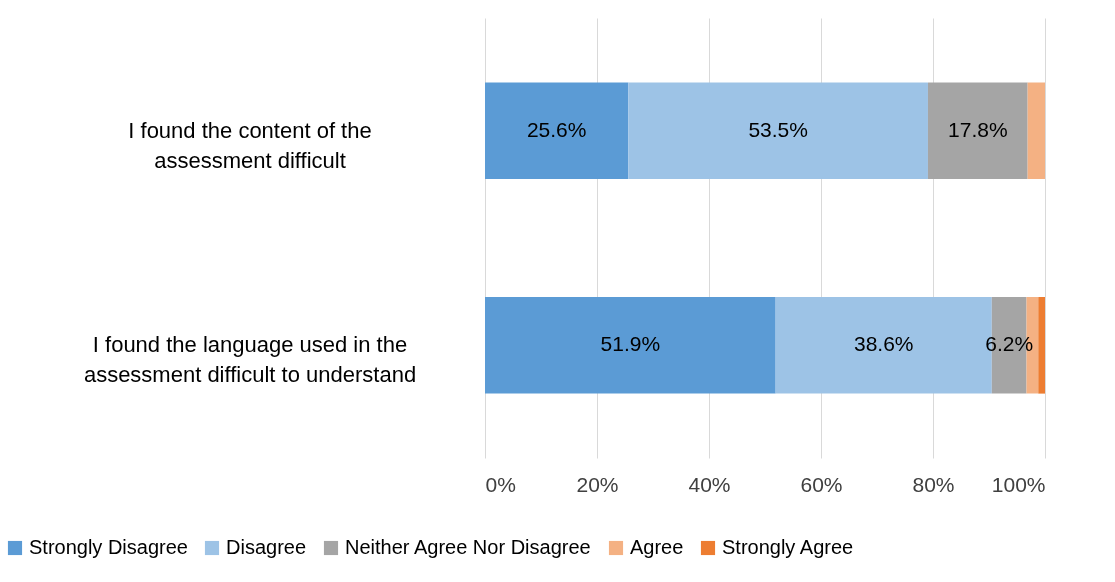 This screenshot has width=1115, height=582. Describe the element at coordinates (788, 547) in the screenshot. I see `legend-label: Strongly Agree` at that location.